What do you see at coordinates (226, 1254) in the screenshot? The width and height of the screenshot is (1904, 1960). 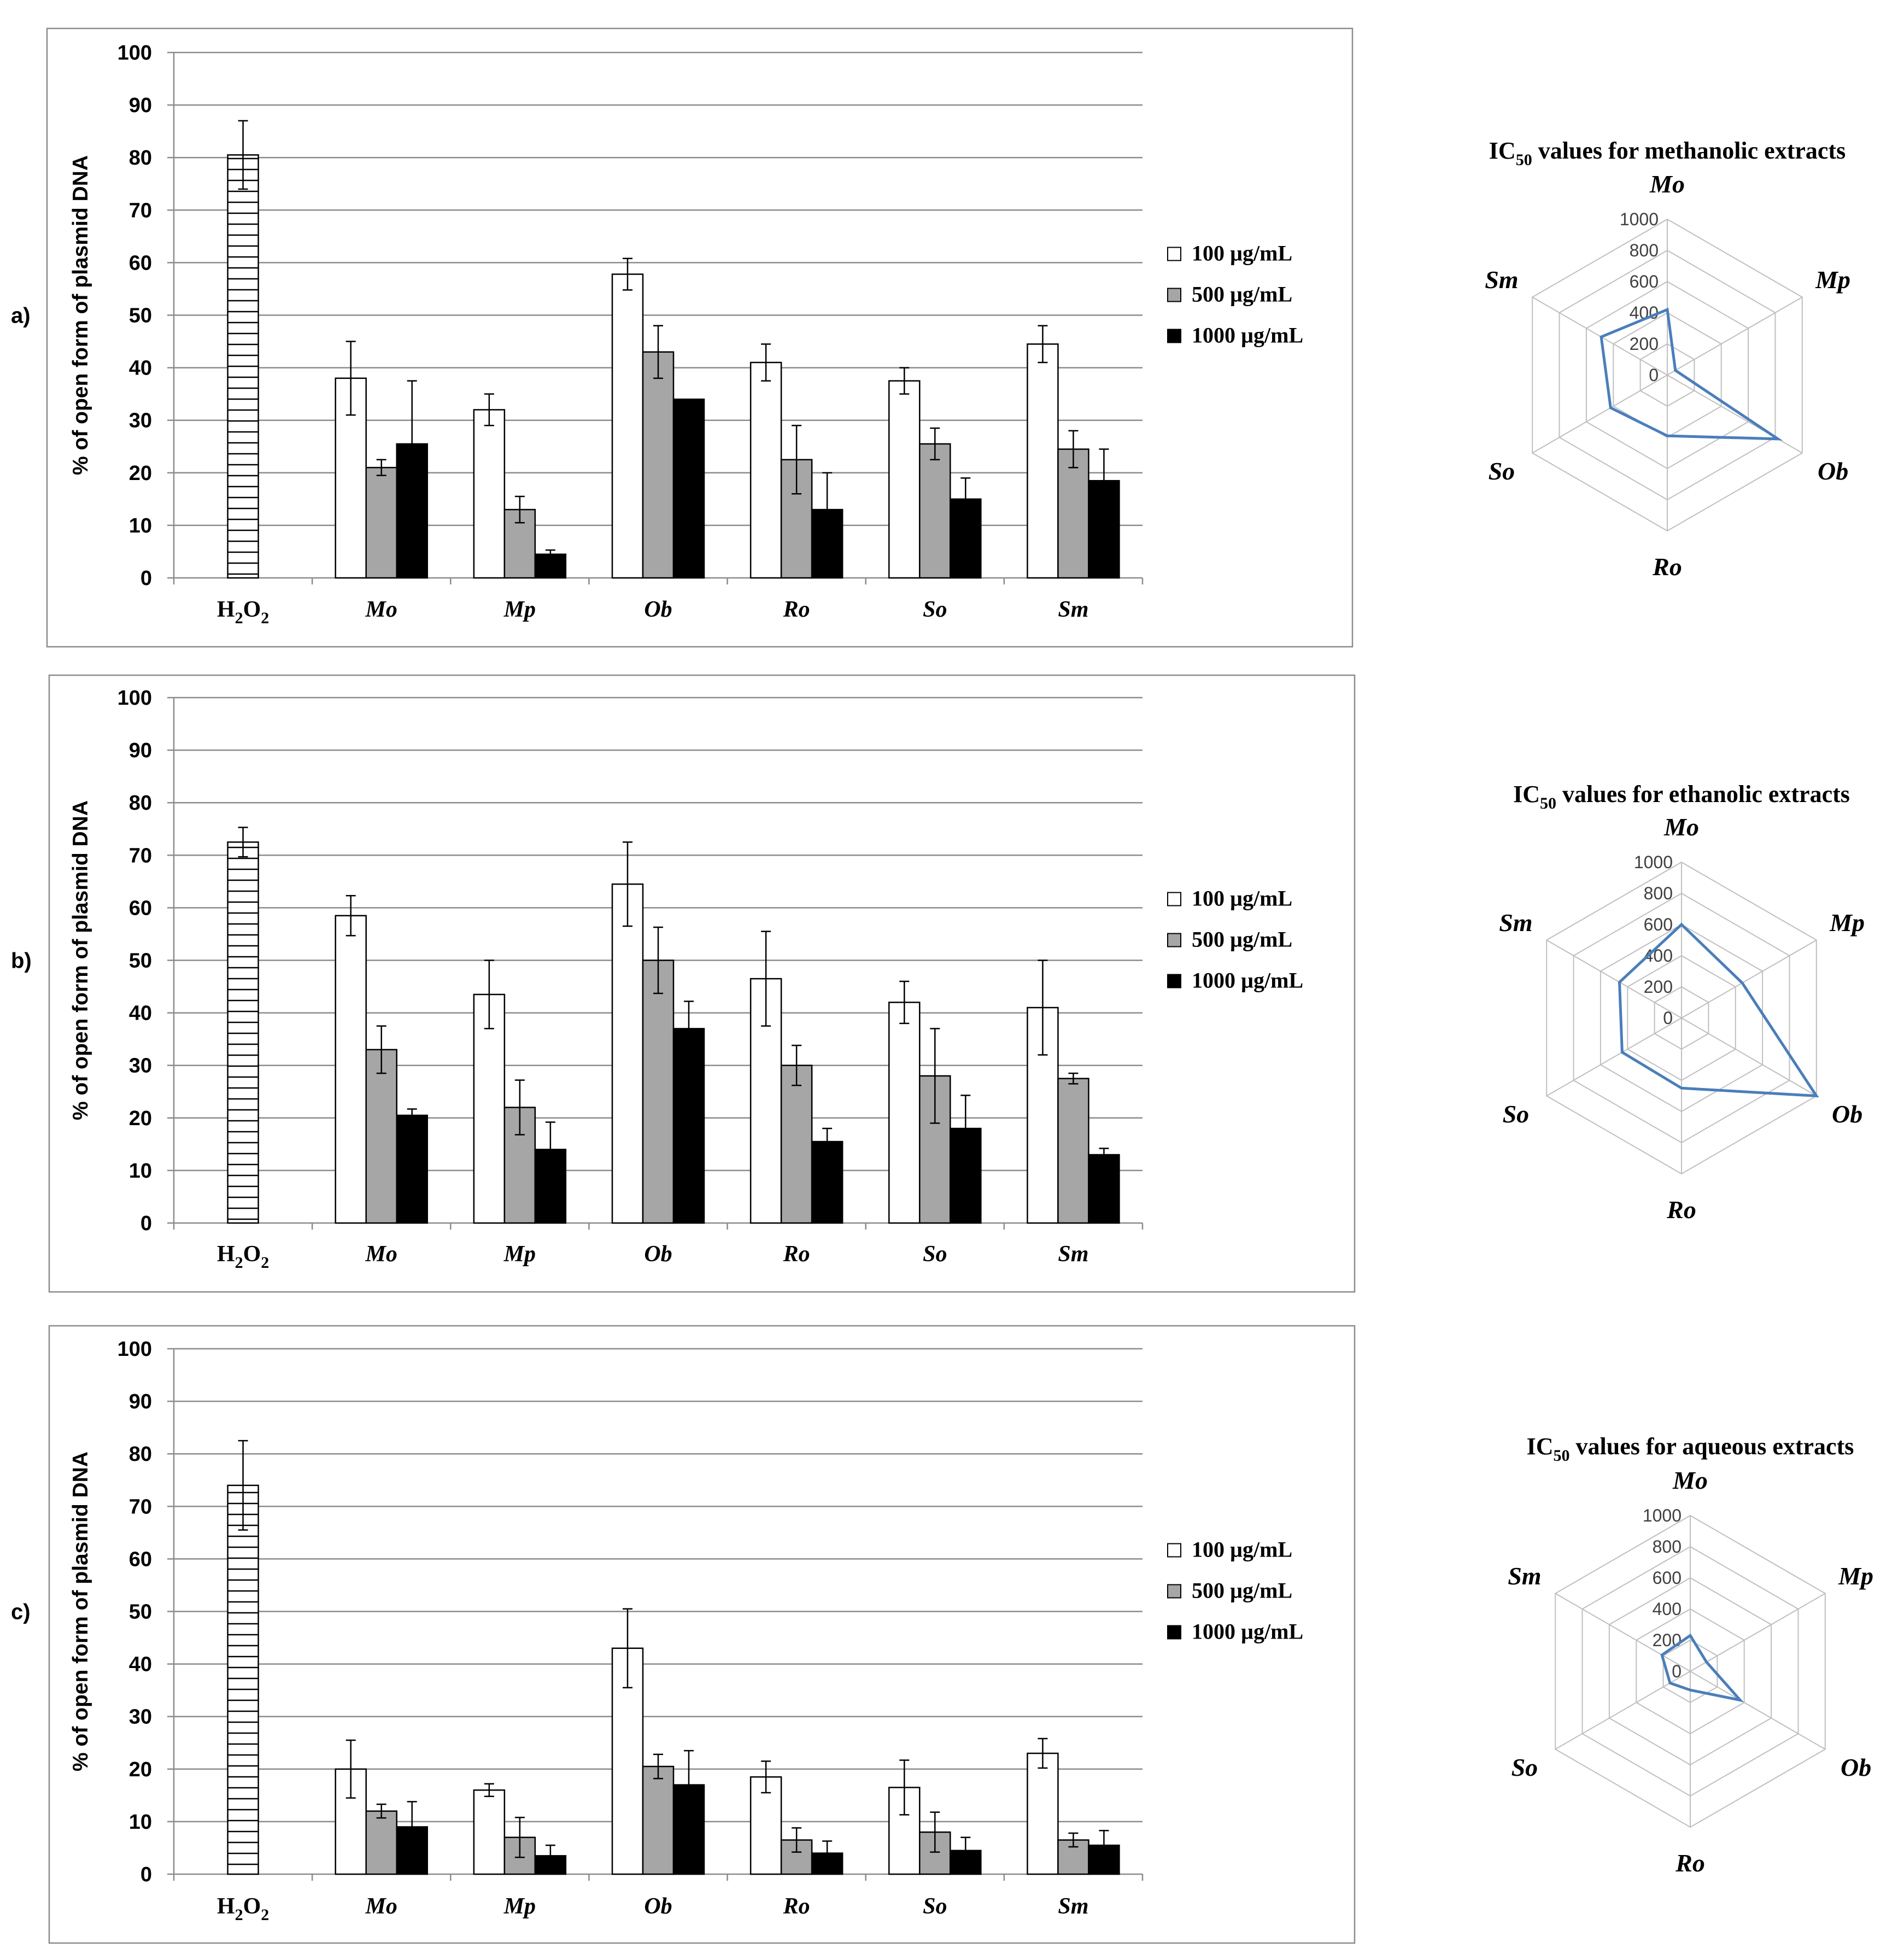 I see `x-tick-label-part: H` at bounding box center [226, 1254].